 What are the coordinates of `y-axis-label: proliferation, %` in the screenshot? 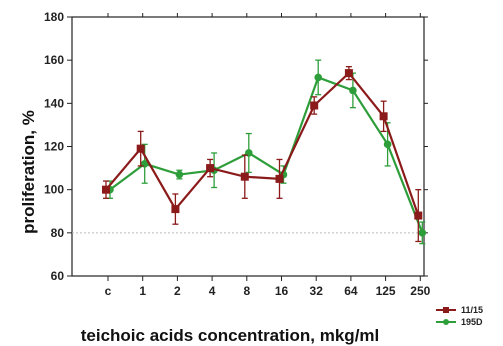 It's located at (28, 172).